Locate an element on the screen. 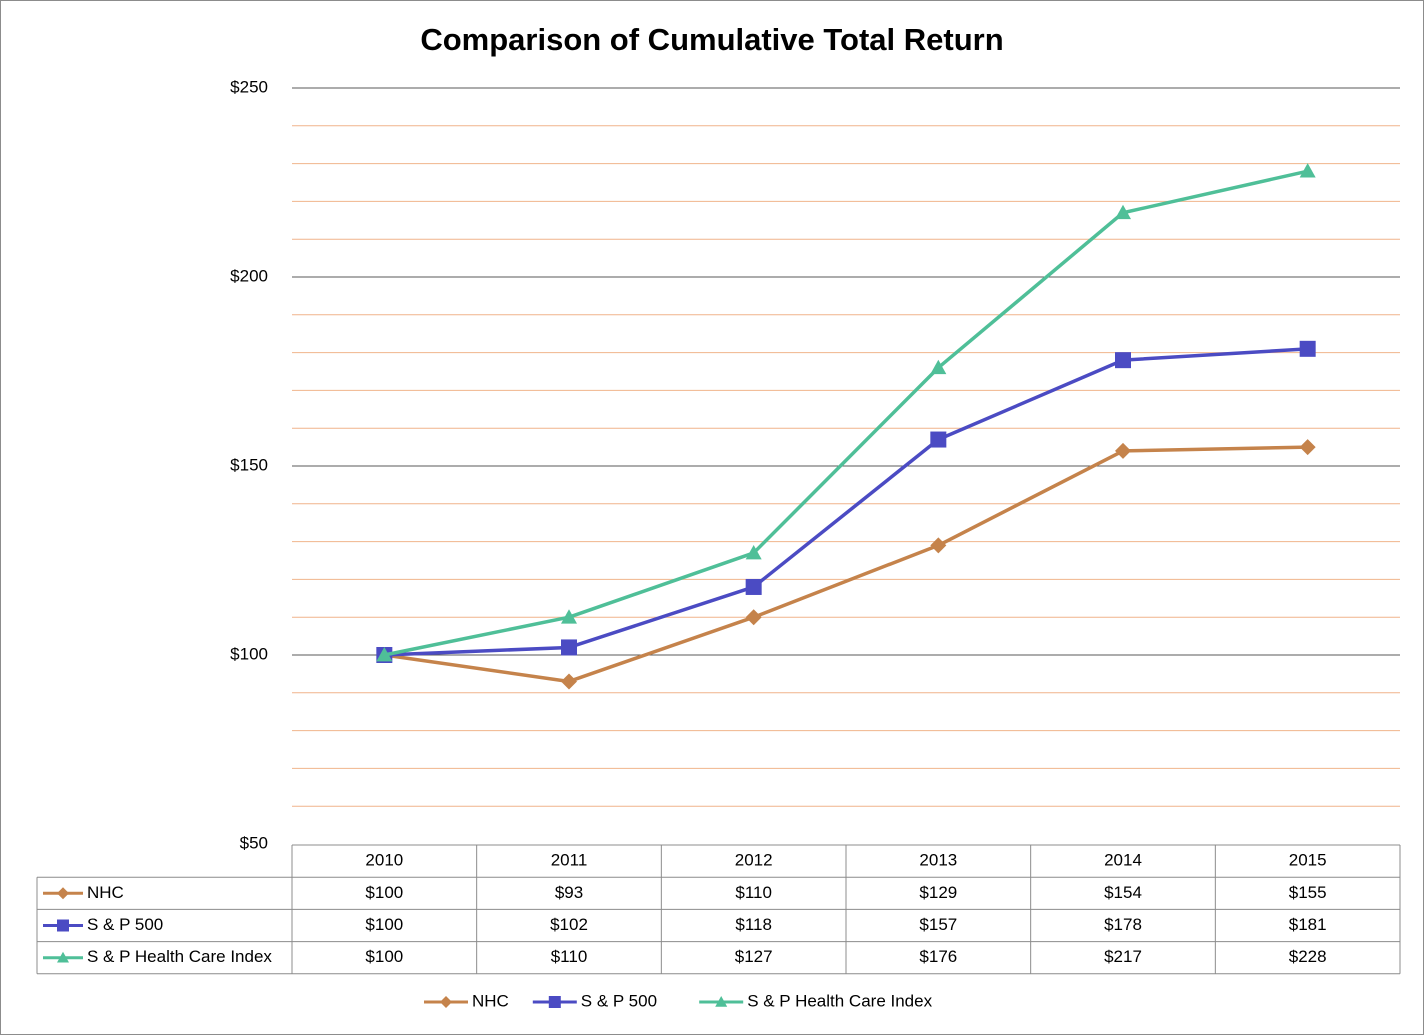 This screenshot has width=1424, height=1035. y-tick-label: $150 is located at coordinates (249, 464).